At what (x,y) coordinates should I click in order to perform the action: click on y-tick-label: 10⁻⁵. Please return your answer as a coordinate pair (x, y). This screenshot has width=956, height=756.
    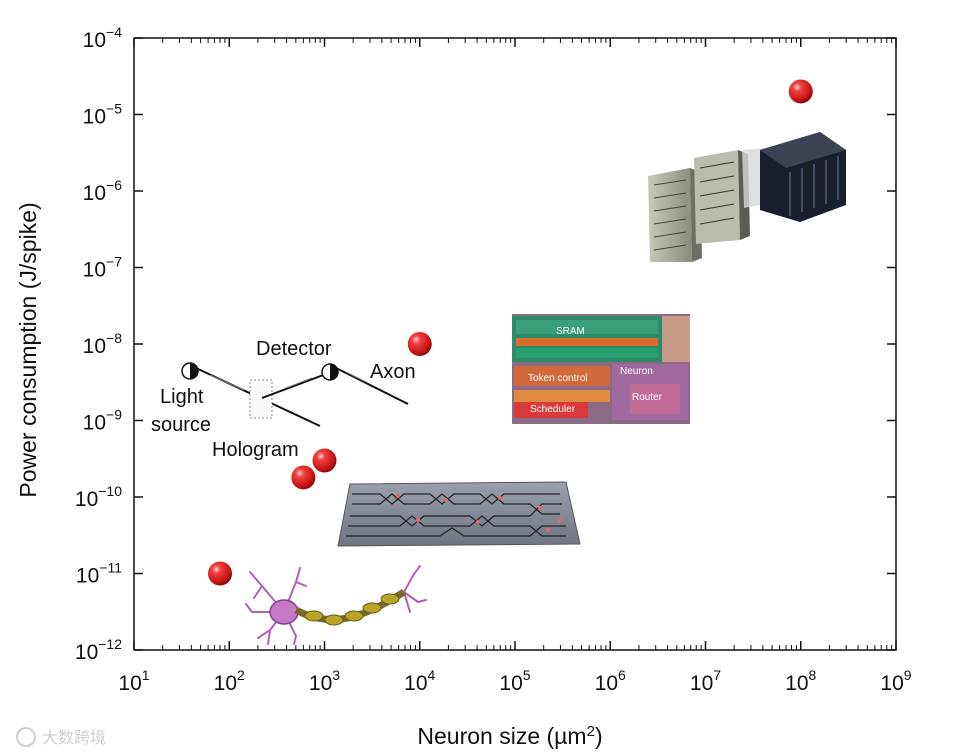
    Looking at the image, I should click on (103, 115).